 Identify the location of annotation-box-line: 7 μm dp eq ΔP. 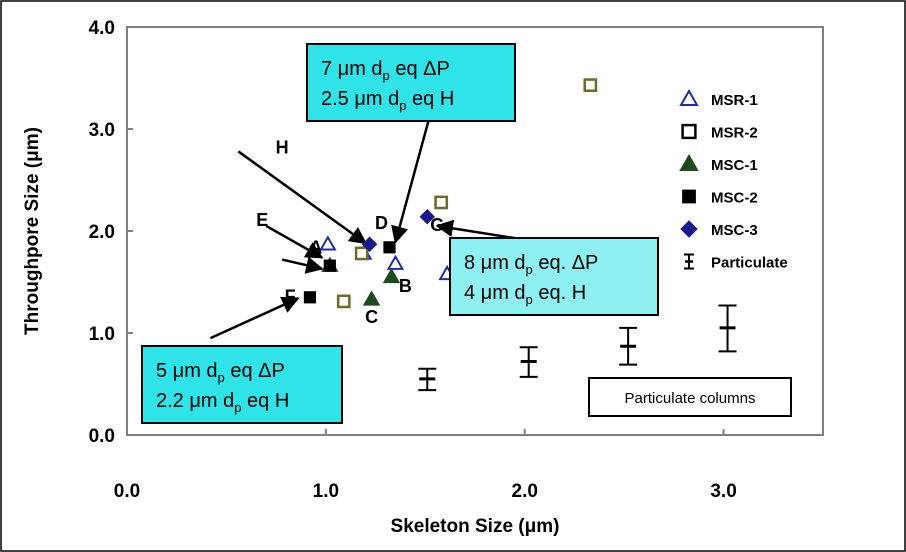
(385, 70).